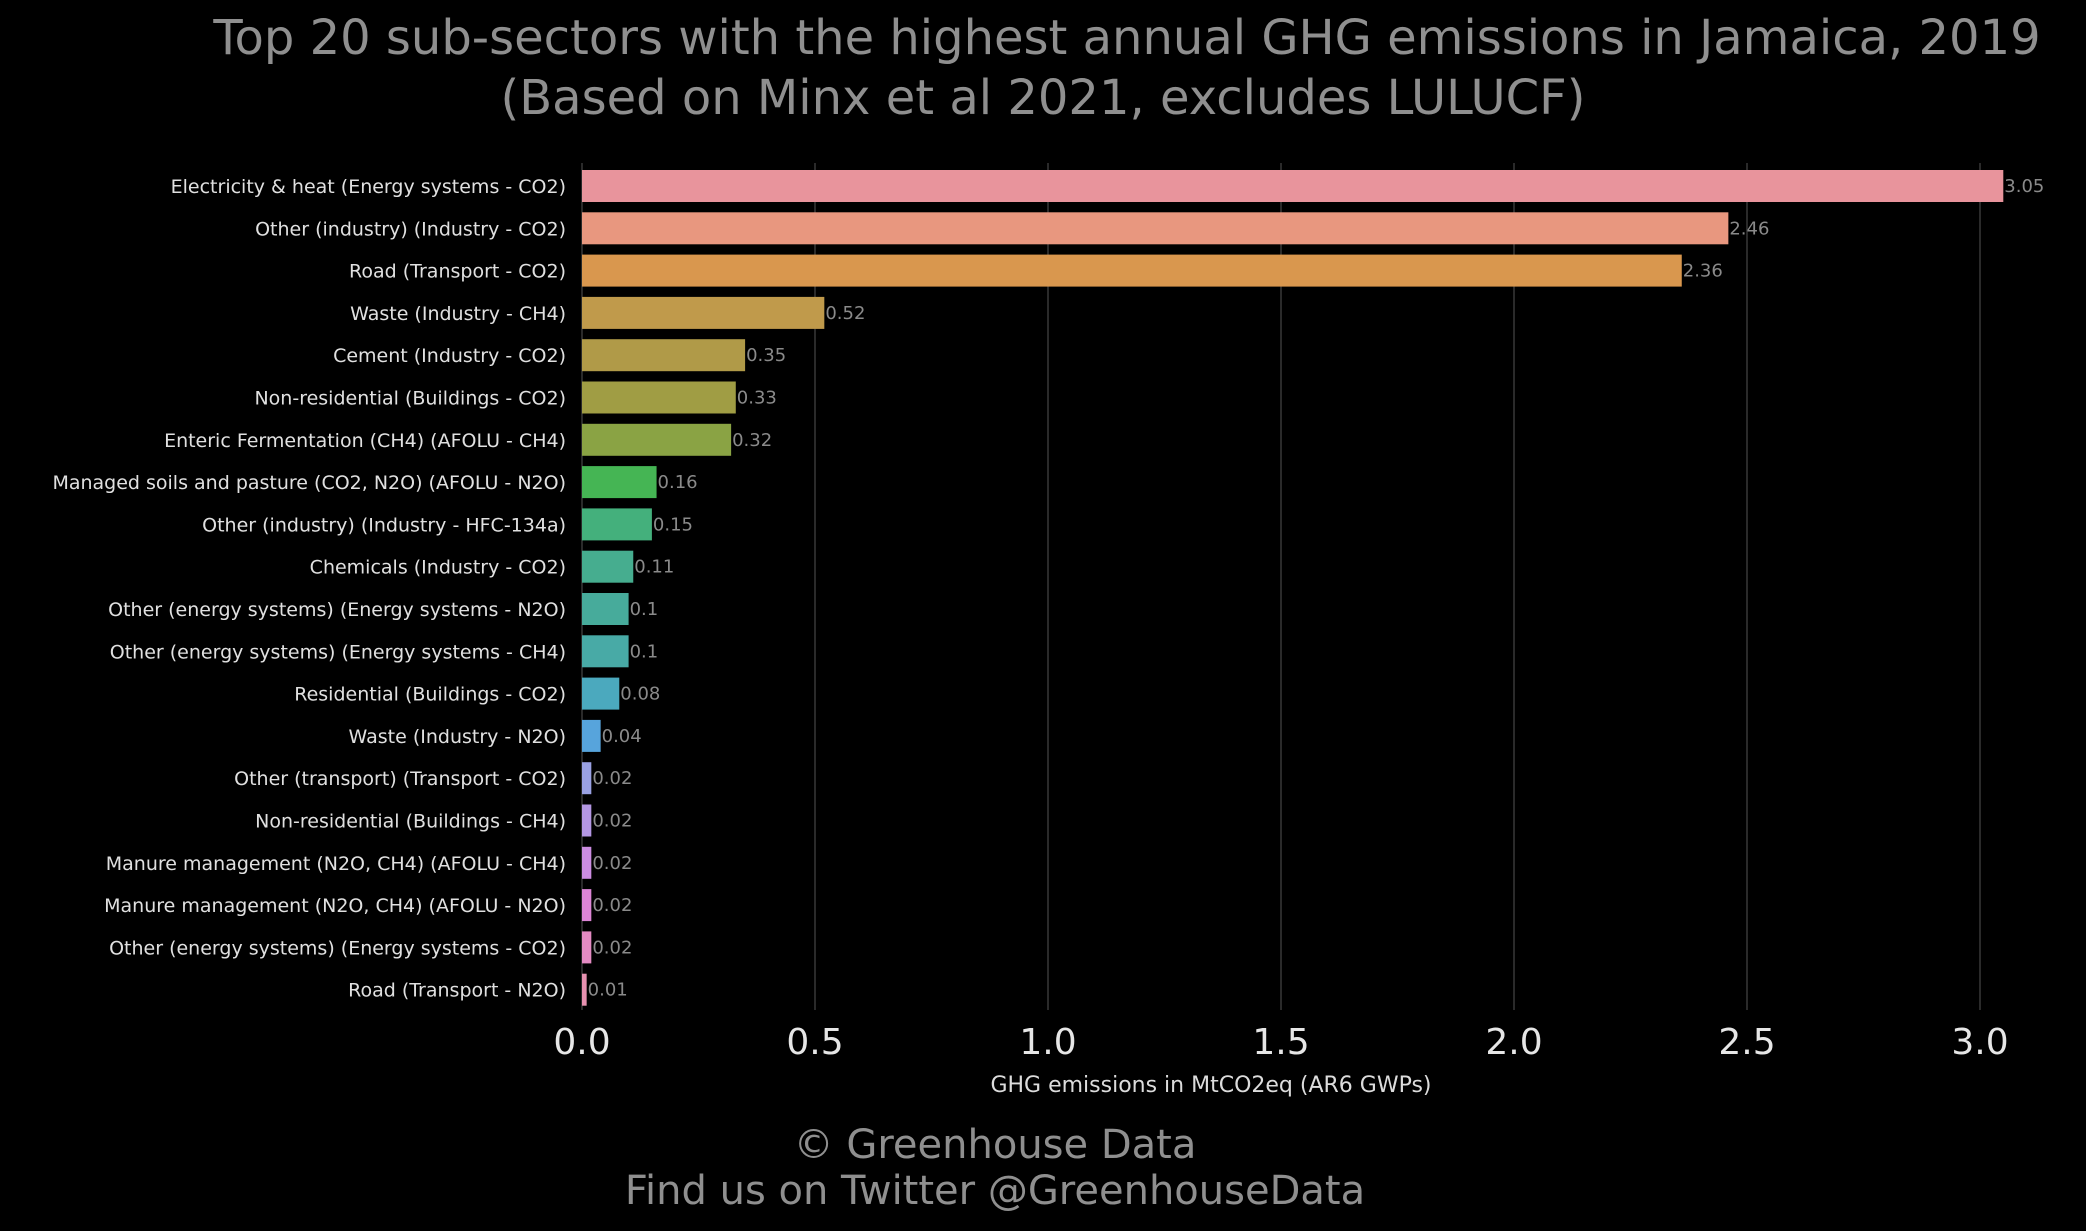  I want to click on category-label: Cement (Industry - CO2), so click(449, 356).